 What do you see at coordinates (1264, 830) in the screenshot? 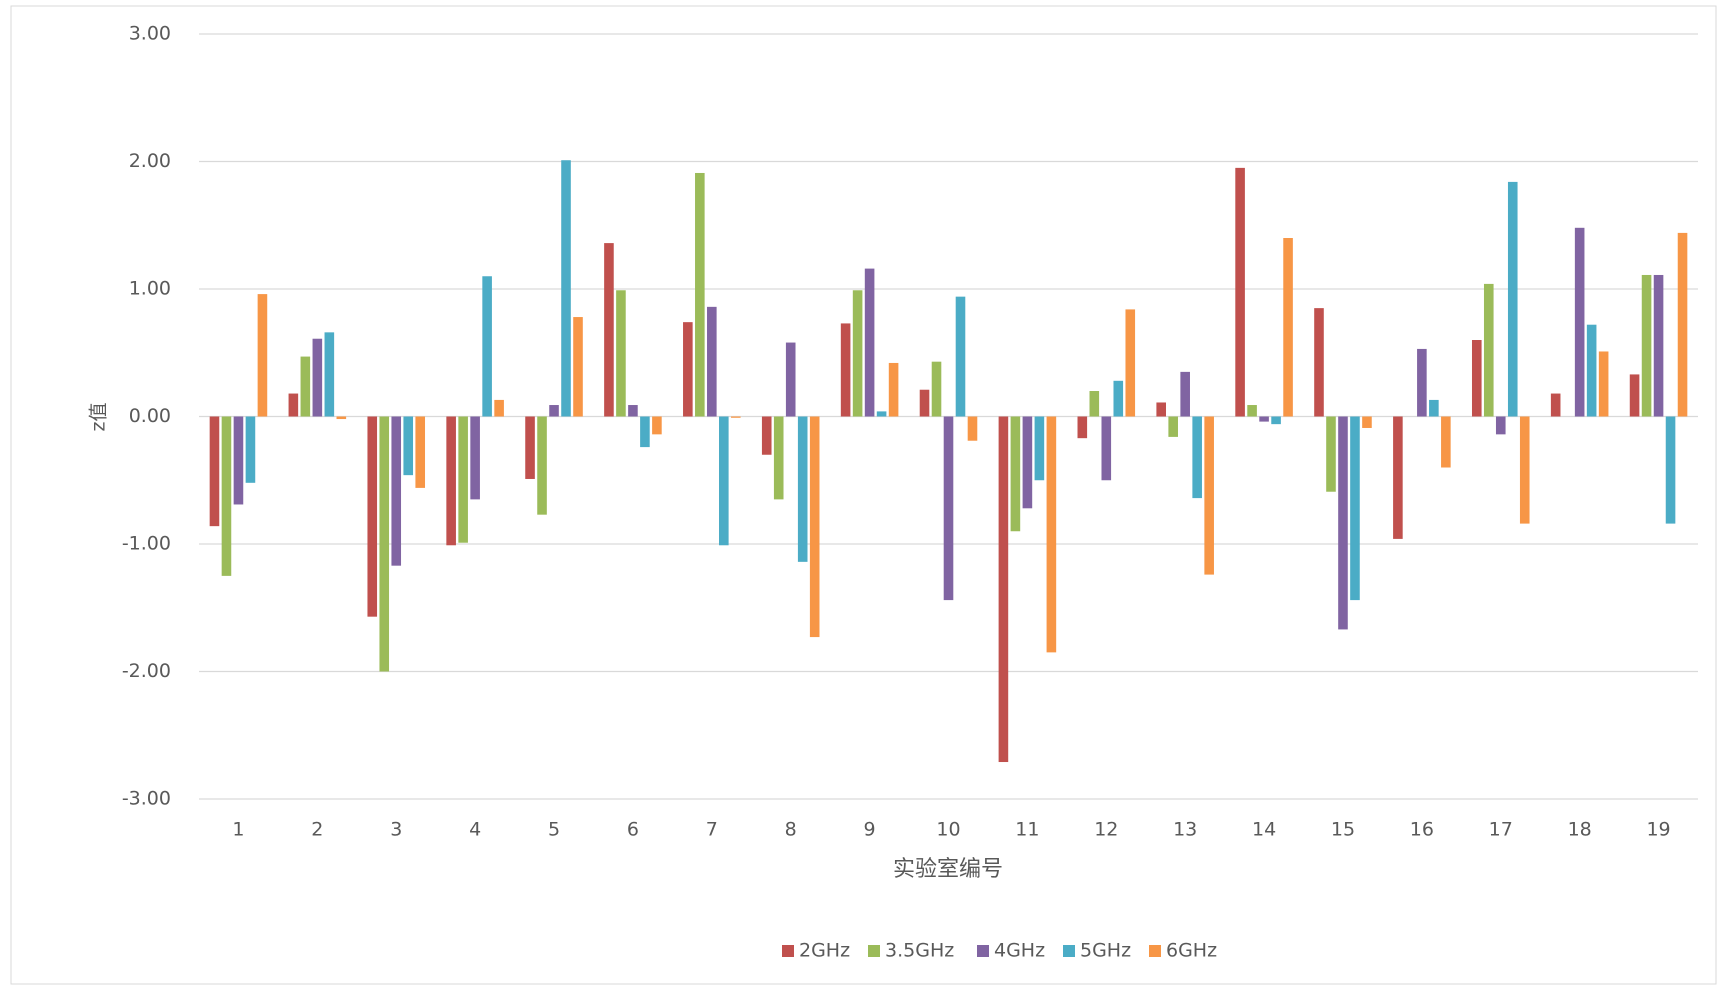
I see `x-tick-label: 14` at bounding box center [1264, 830].